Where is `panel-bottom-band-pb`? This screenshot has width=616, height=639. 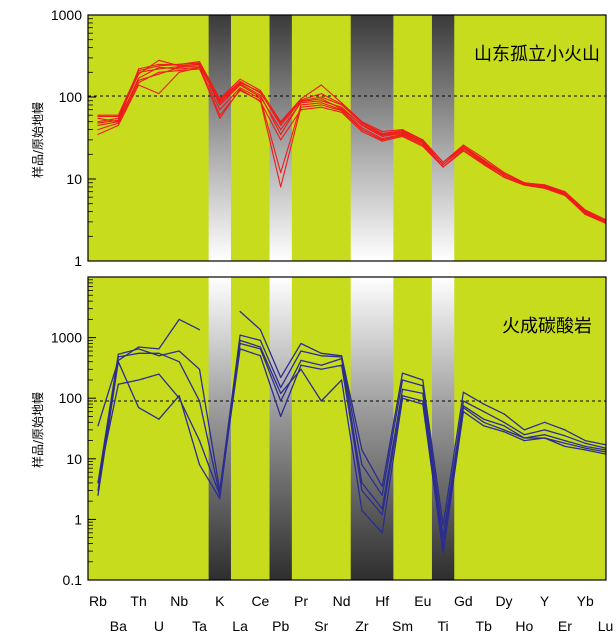
panel-bottom-band-pb is located at coordinates (280, 428).